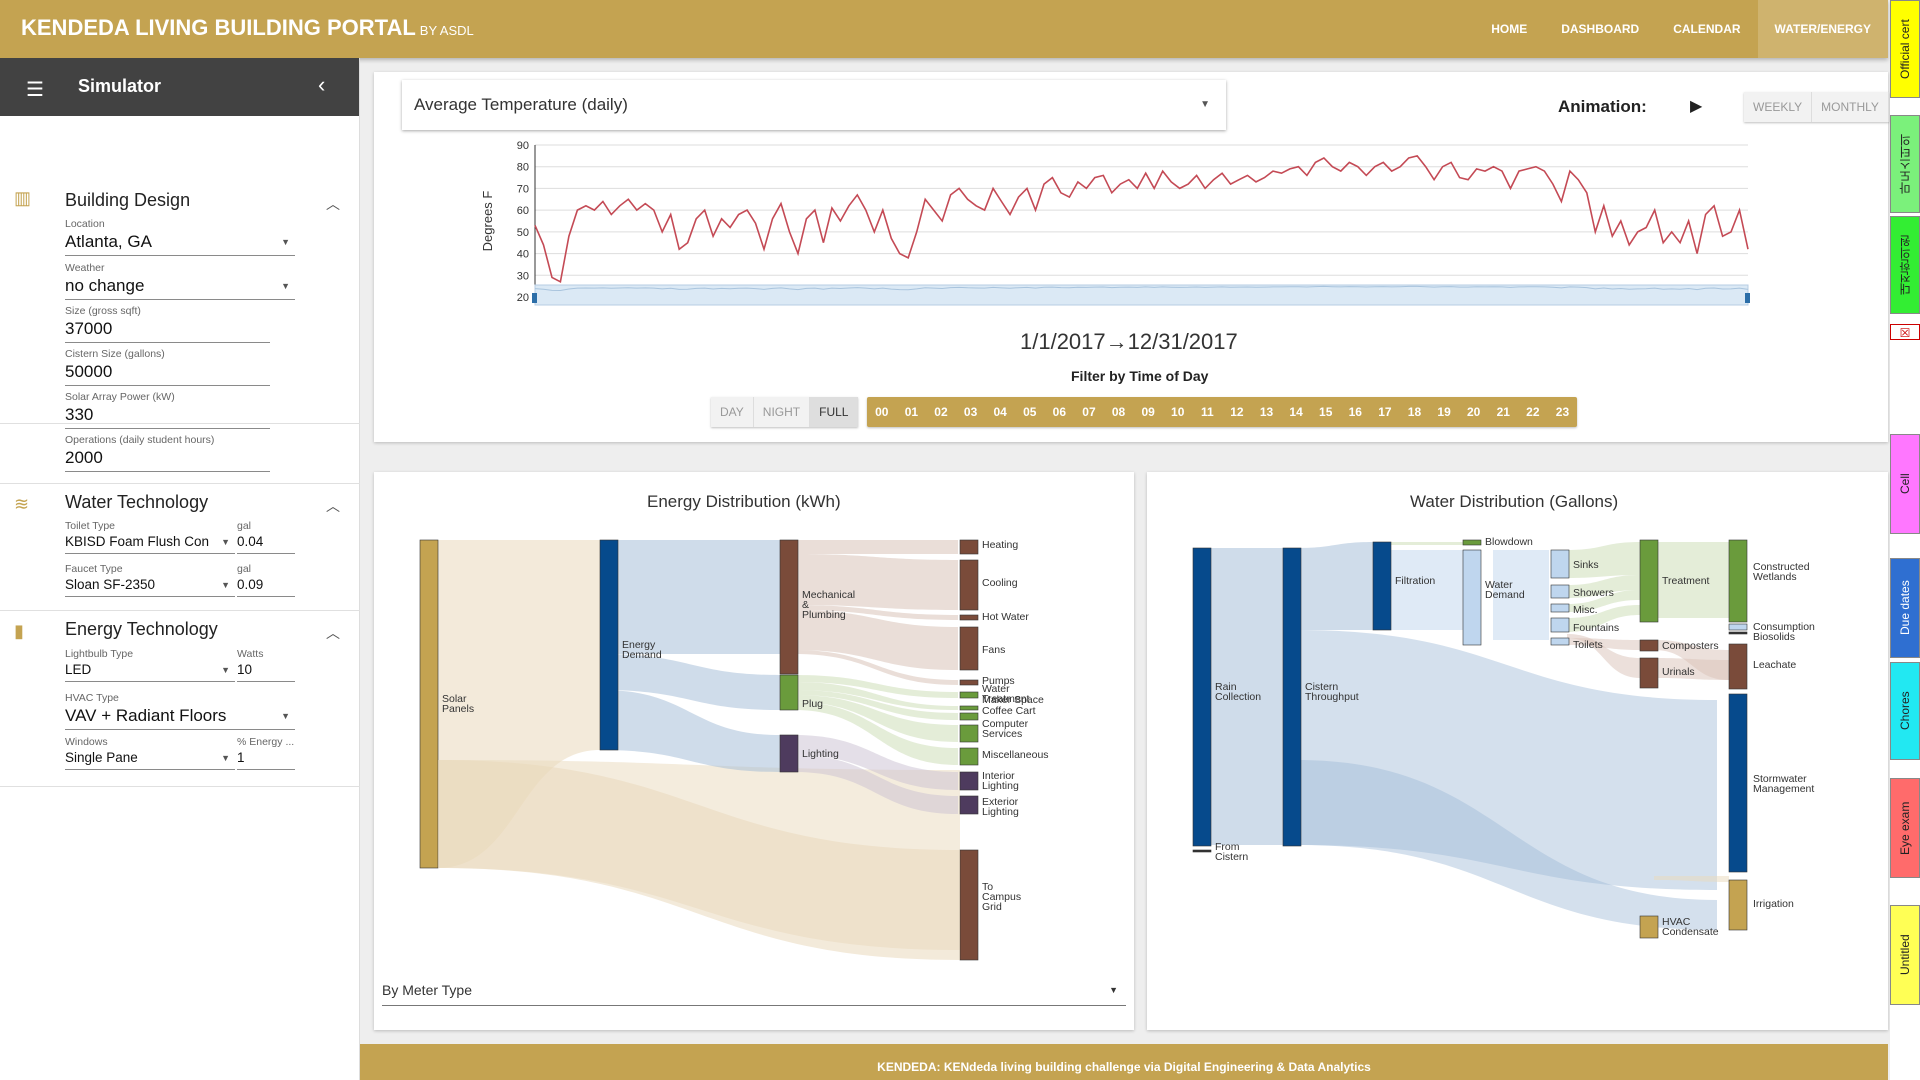 The height and width of the screenshot is (1080, 1920). Describe the element at coordinates (1005, 724) in the screenshot. I see `computer-services-label: Computer` at that location.